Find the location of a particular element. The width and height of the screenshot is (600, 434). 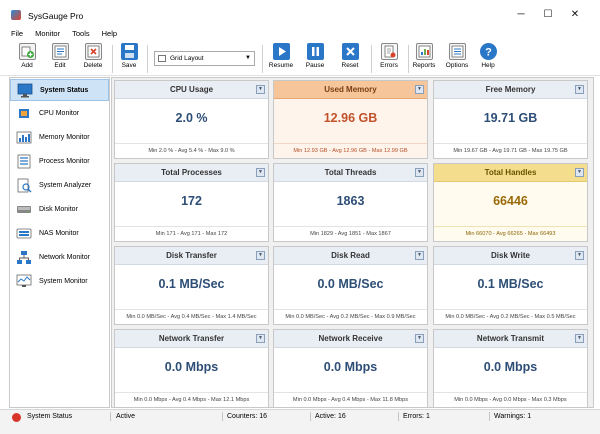

reports-icon is located at coordinates (424, 51).